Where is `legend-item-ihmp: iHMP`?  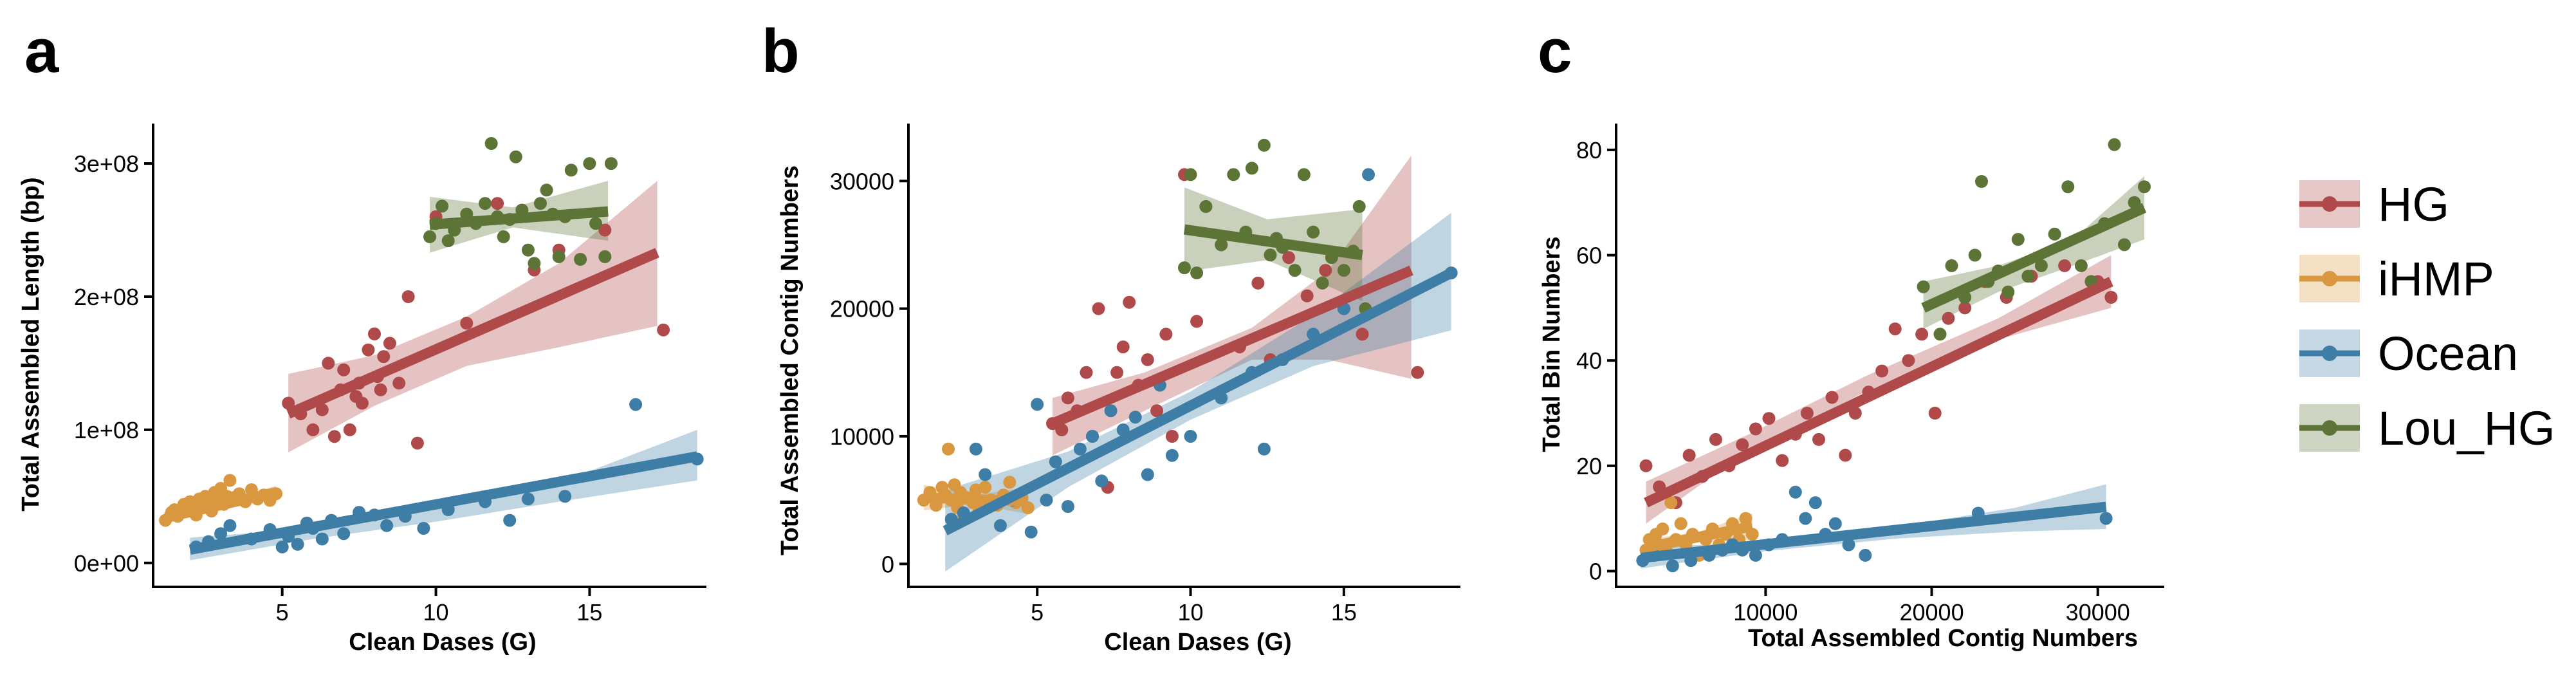 legend-item-ihmp: iHMP is located at coordinates (2396, 279).